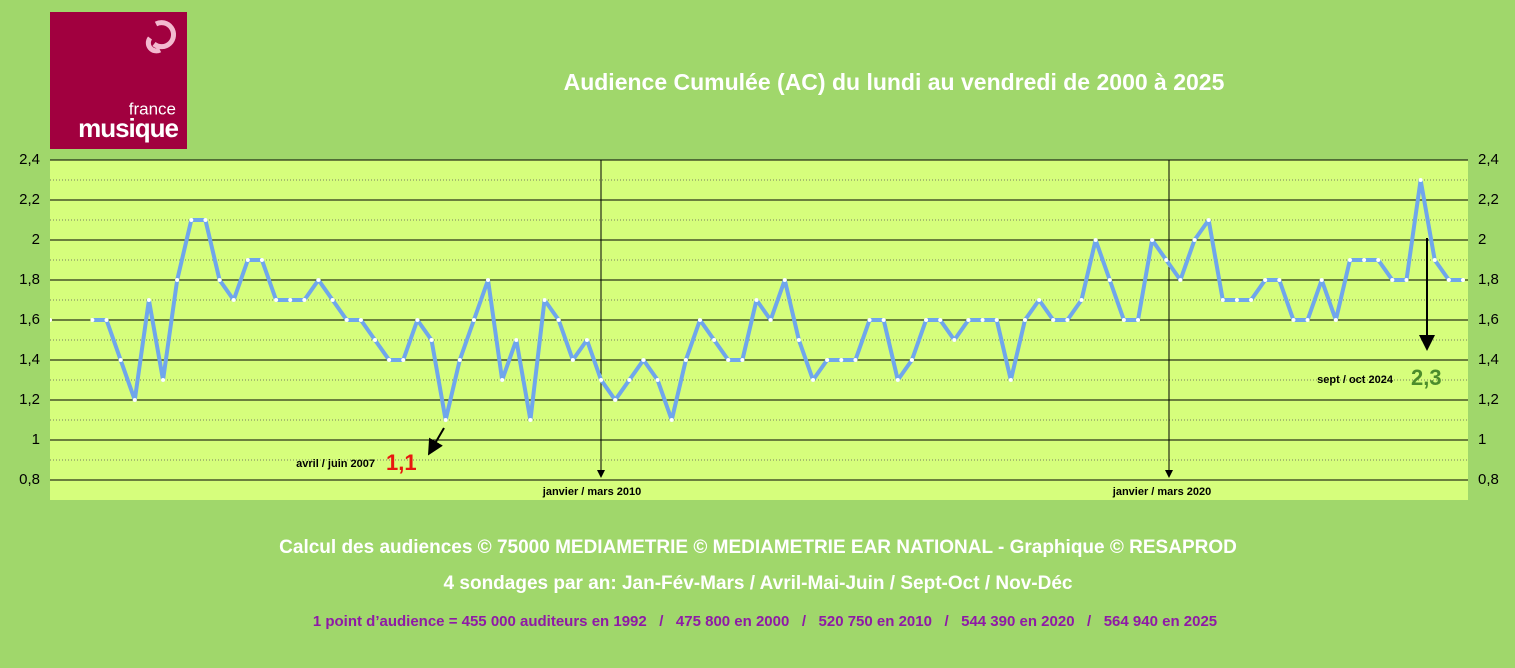  What do you see at coordinates (401, 462) in the screenshot?
I see `annotation-value: 1,1` at bounding box center [401, 462].